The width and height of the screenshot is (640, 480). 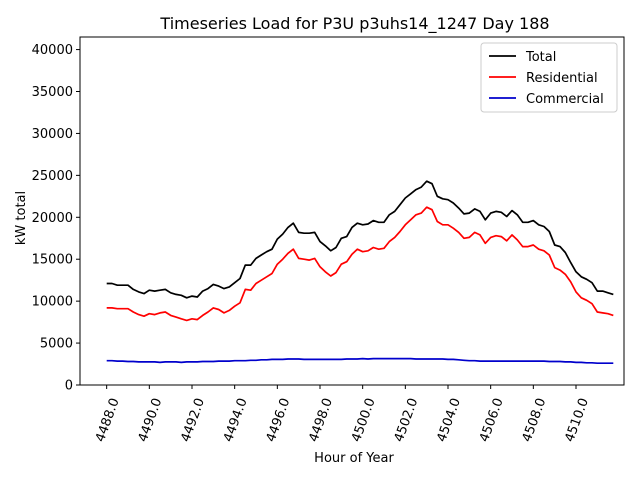 I want to click on legend-label-total: Total, so click(x=540, y=57).